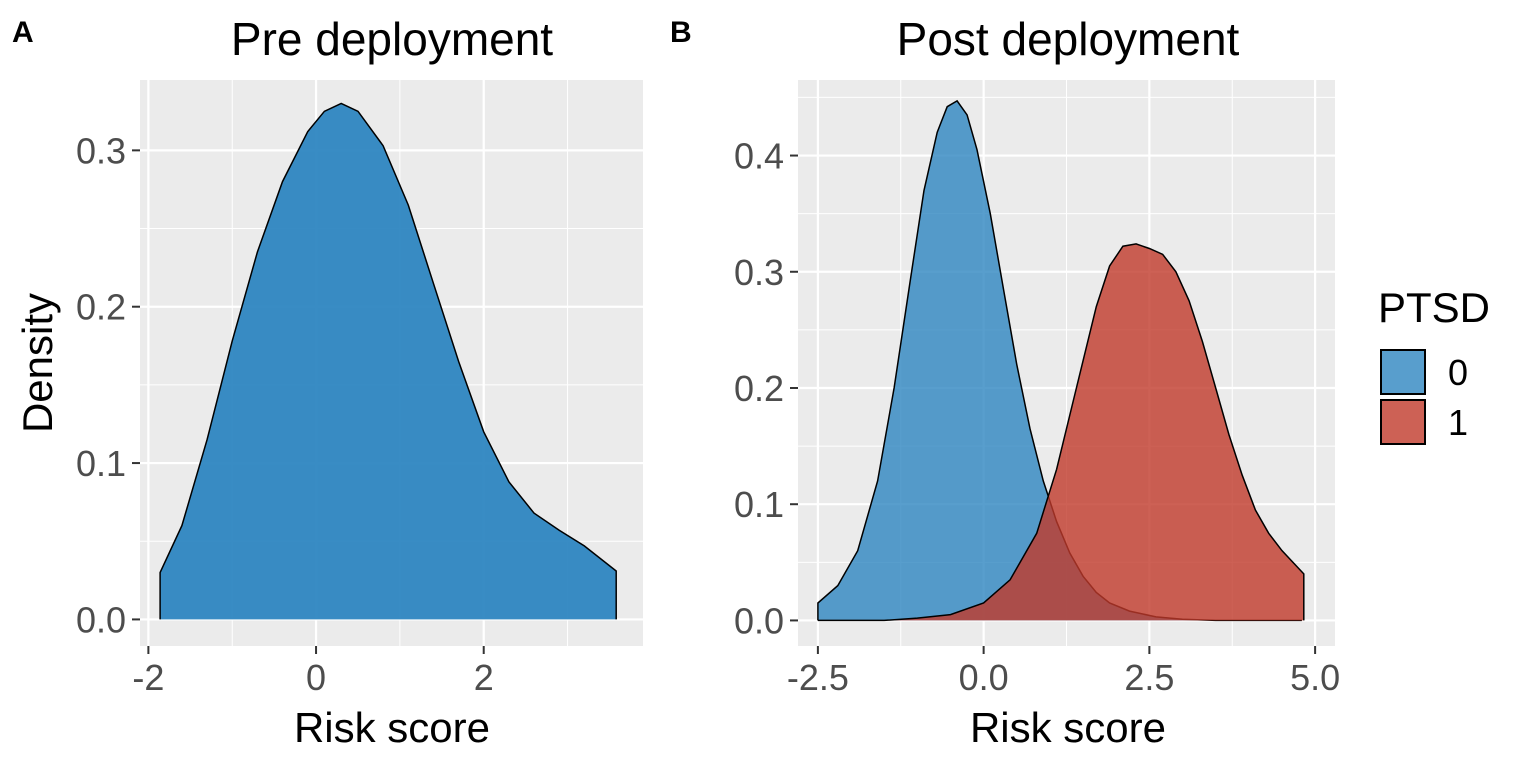 The width and height of the screenshot is (1536, 768). Describe the element at coordinates (101, 619) in the screenshot. I see `panel-a-y-tick-label: 0.0` at that location.